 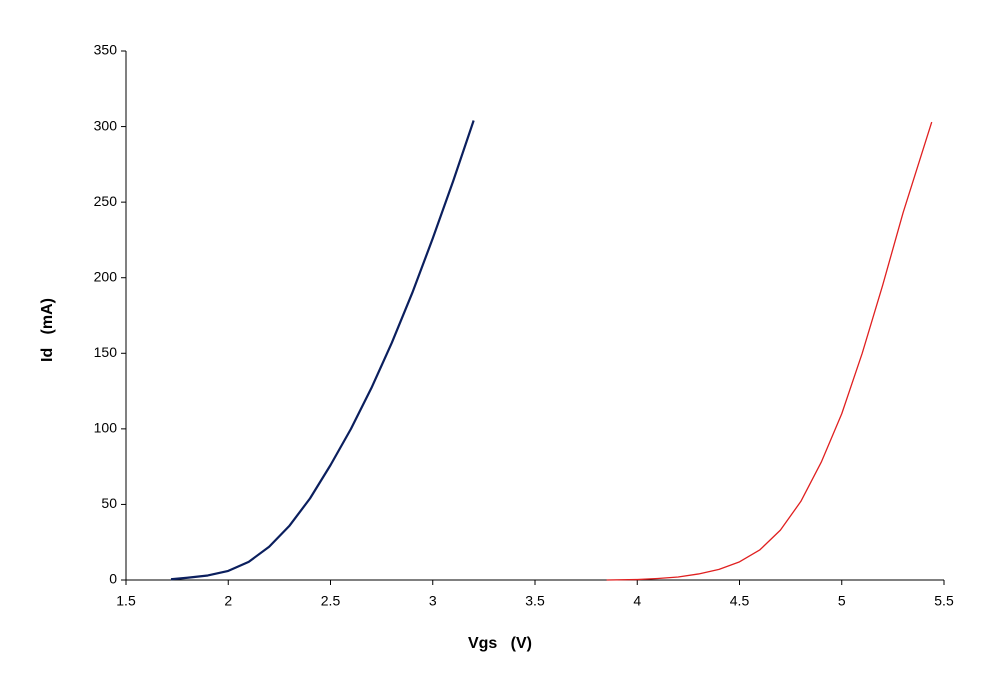 What do you see at coordinates (500, 643) in the screenshot?
I see `x-axis-title: Vgs (V)` at bounding box center [500, 643].